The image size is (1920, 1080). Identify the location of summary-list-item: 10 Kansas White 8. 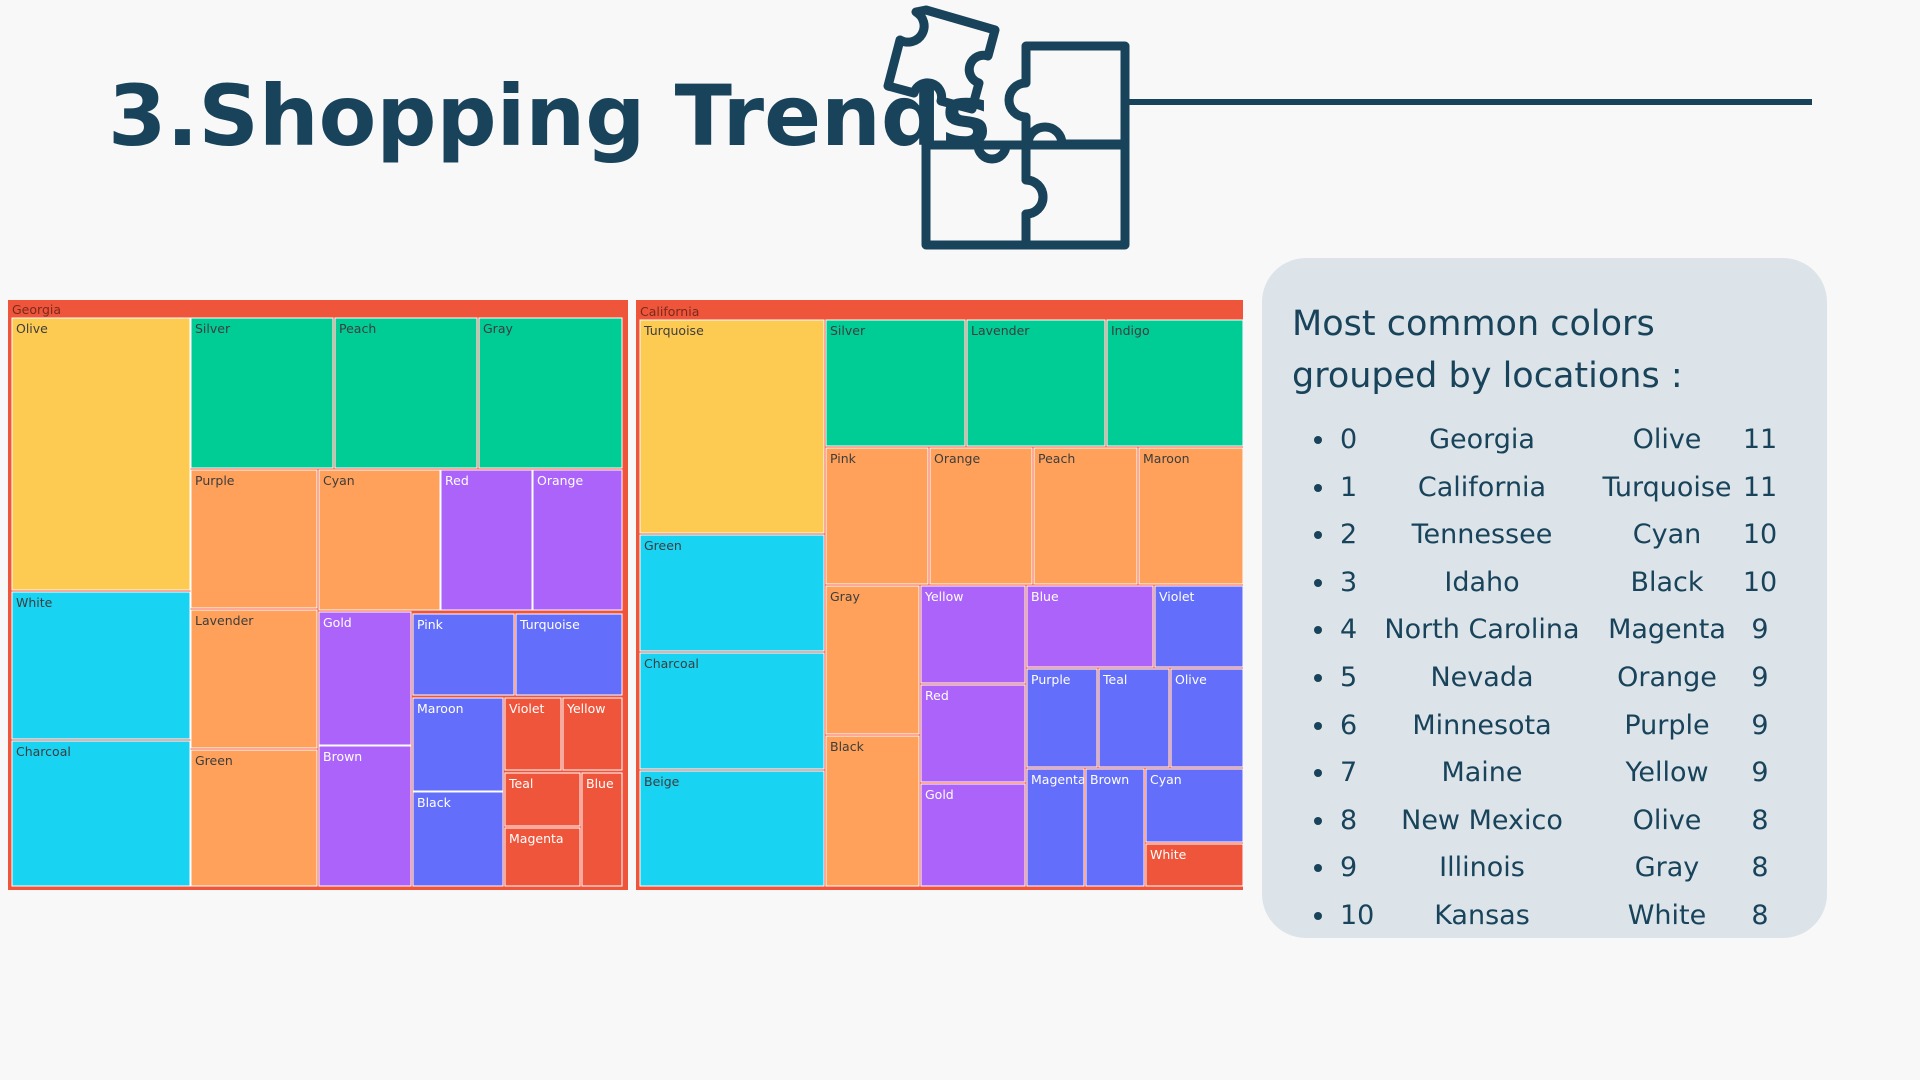
(1544, 916).